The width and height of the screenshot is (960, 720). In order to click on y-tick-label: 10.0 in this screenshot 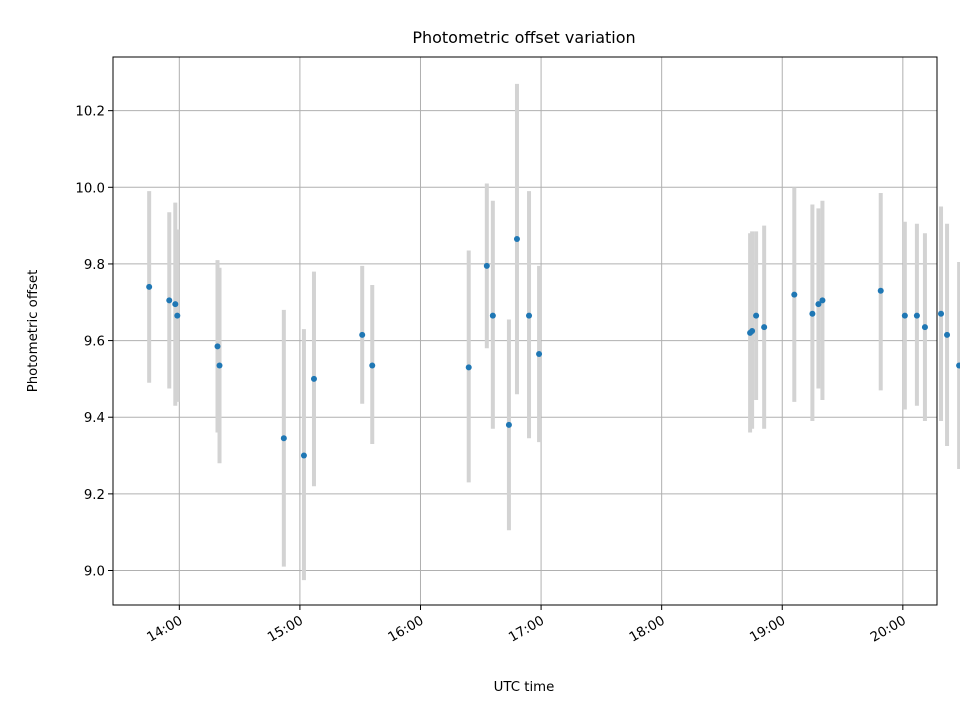, I will do `click(90, 188)`.